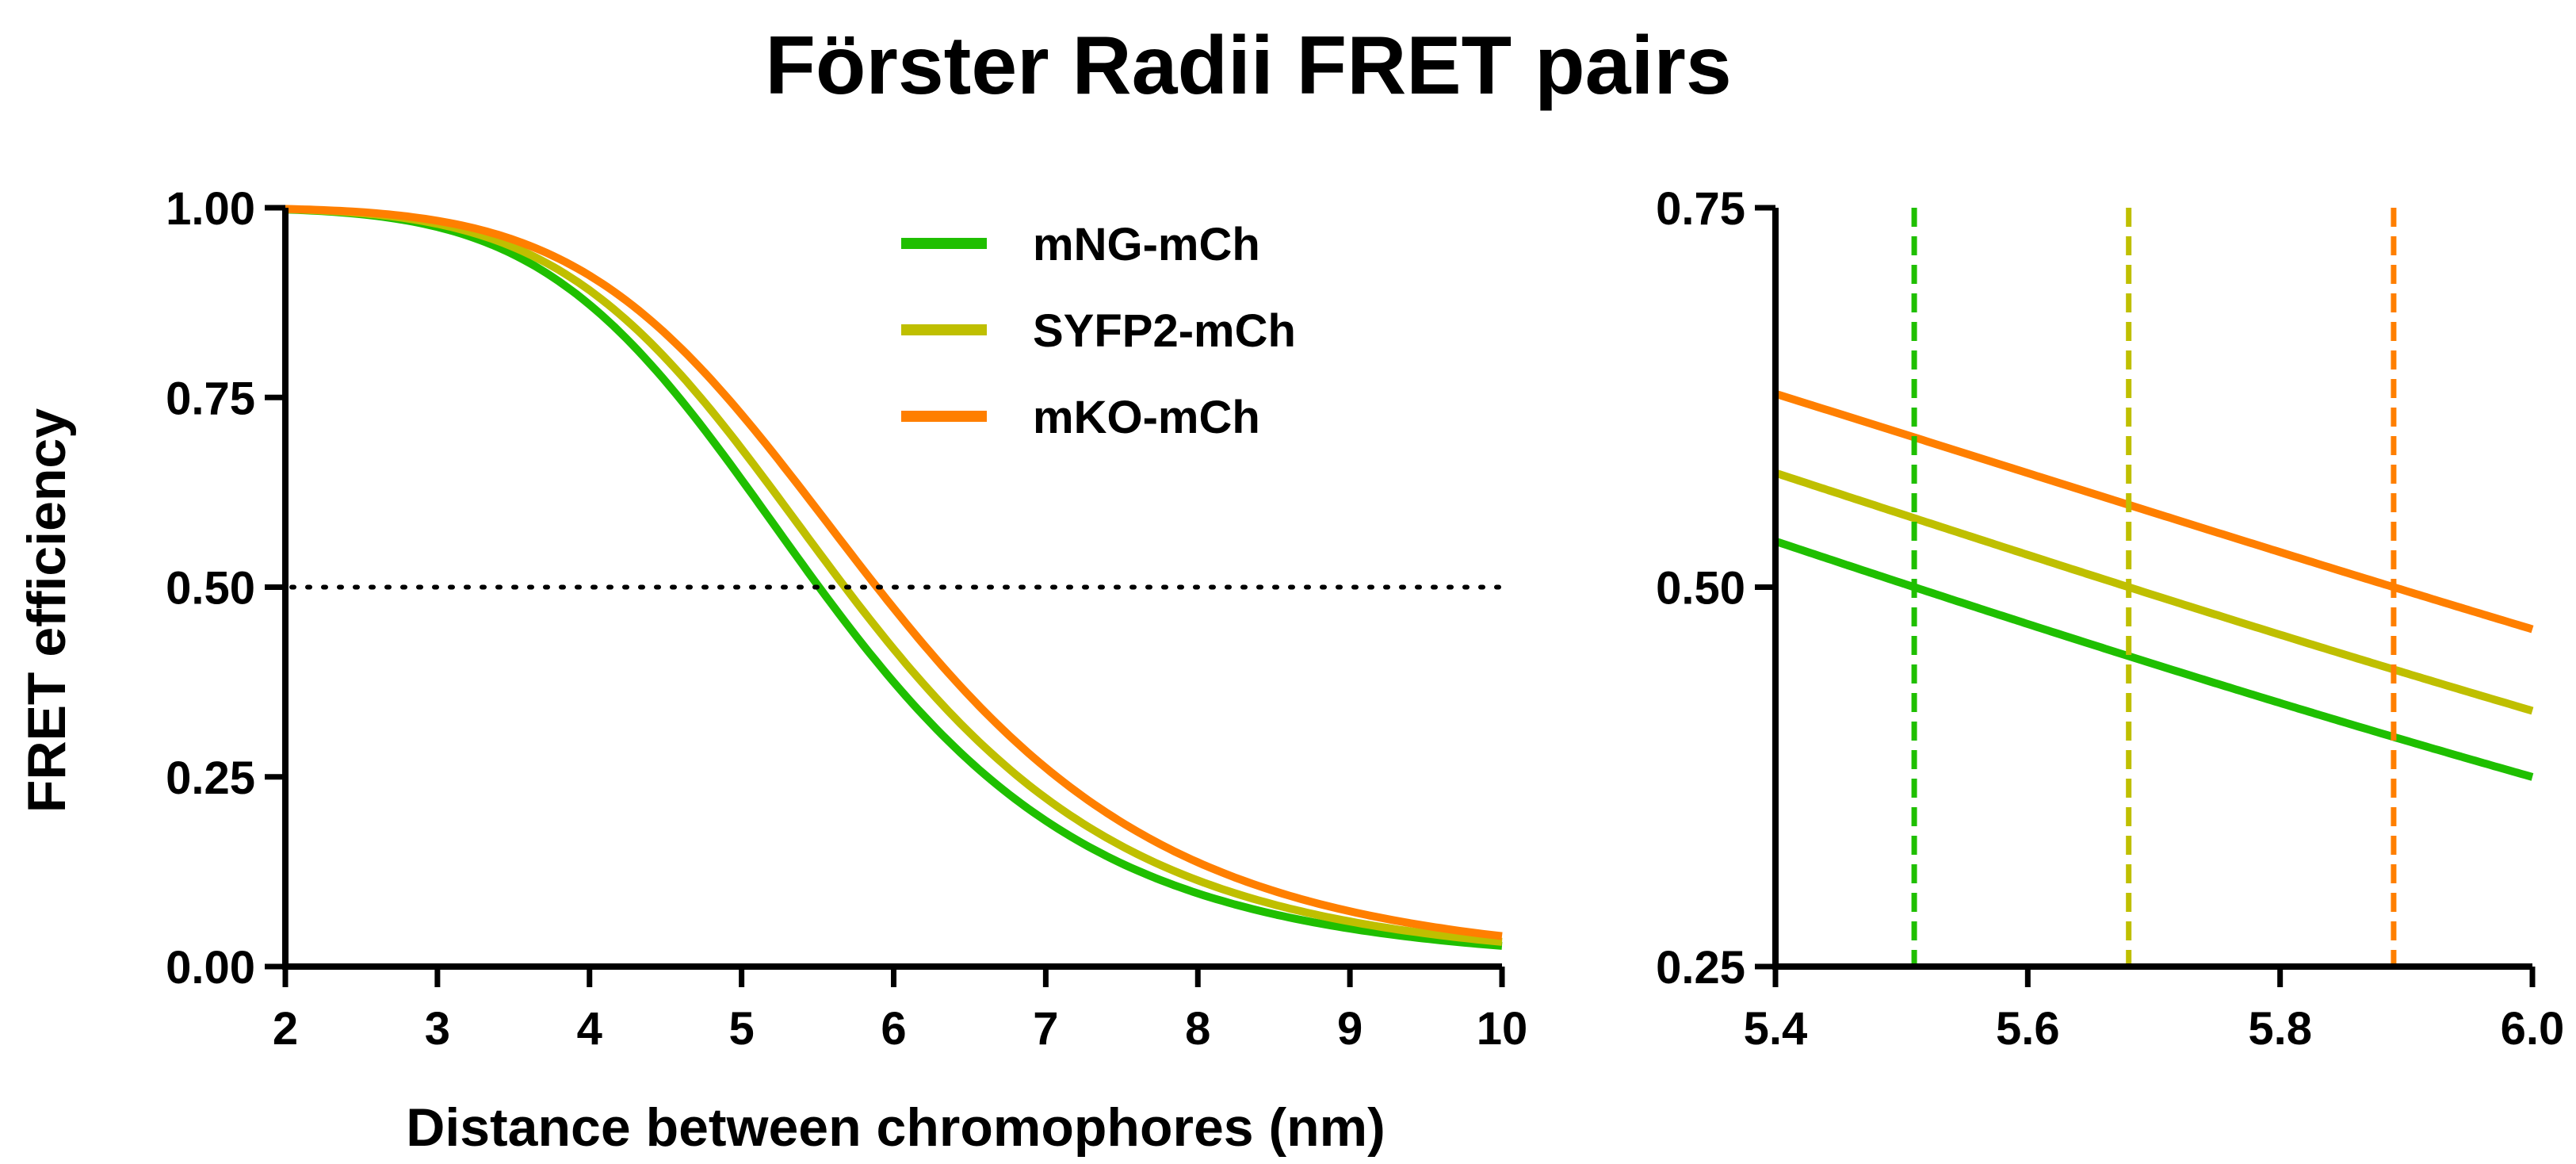 This screenshot has height=1164, width=2576. What do you see at coordinates (741, 1029) in the screenshot?
I see `x-tick-label: 5` at bounding box center [741, 1029].